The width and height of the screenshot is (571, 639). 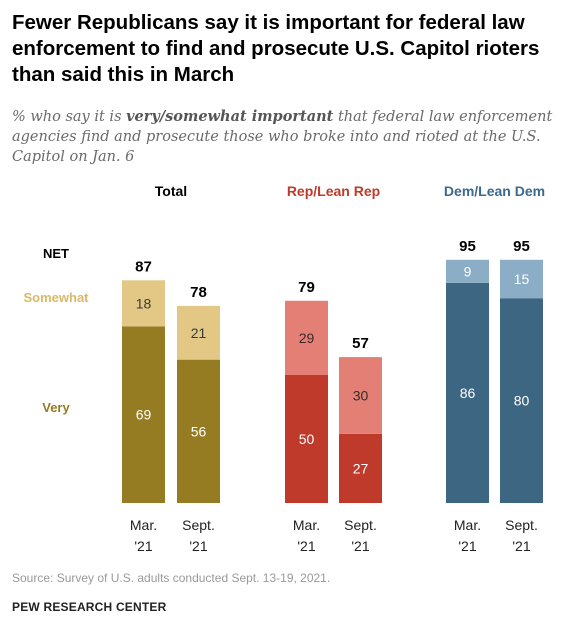 What do you see at coordinates (360, 343) in the screenshot?
I see `label-net-1-1: 57` at bounding box center [360, 343].